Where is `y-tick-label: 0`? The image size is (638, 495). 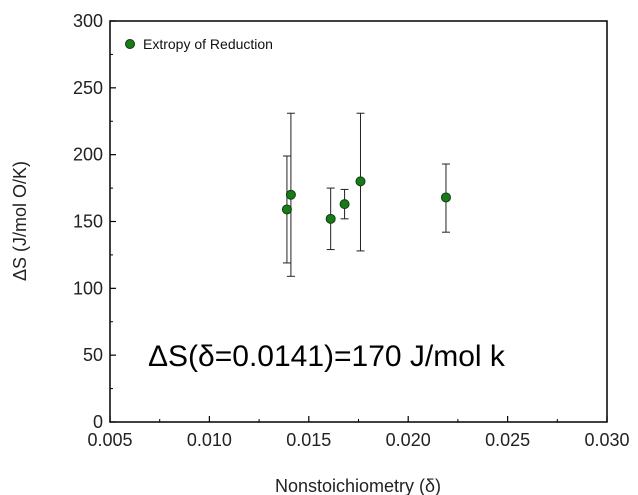
y-tick-label: 0 is located at coordinates (98, 422).